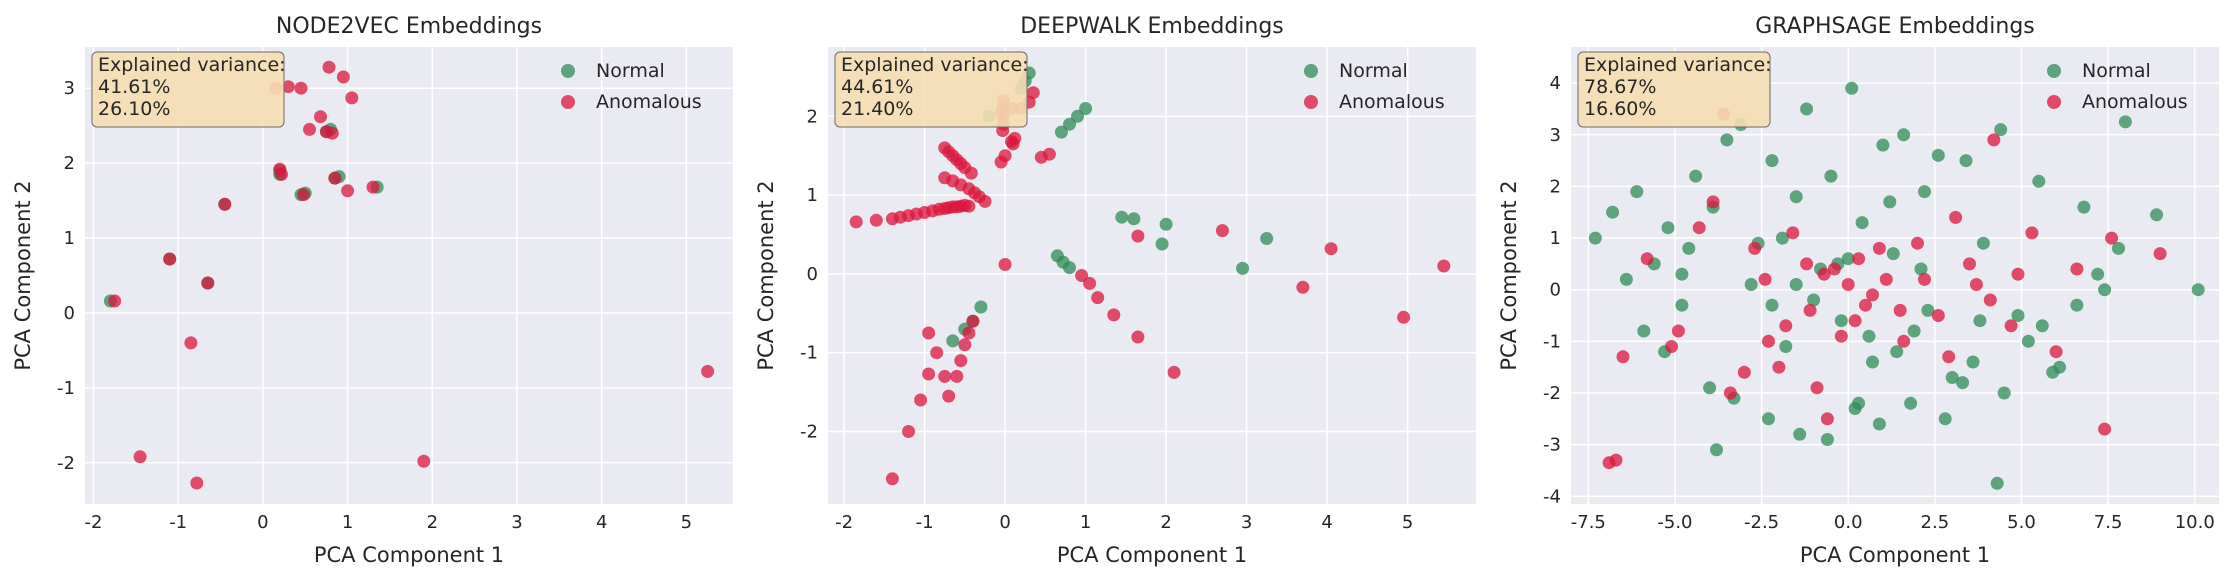 This screenshot has height=583, width=2234. What do you see at coordinates (1552, 496) in the screenshot?
I see `y-tick-label: -4` at bounding box center [1552, 496].